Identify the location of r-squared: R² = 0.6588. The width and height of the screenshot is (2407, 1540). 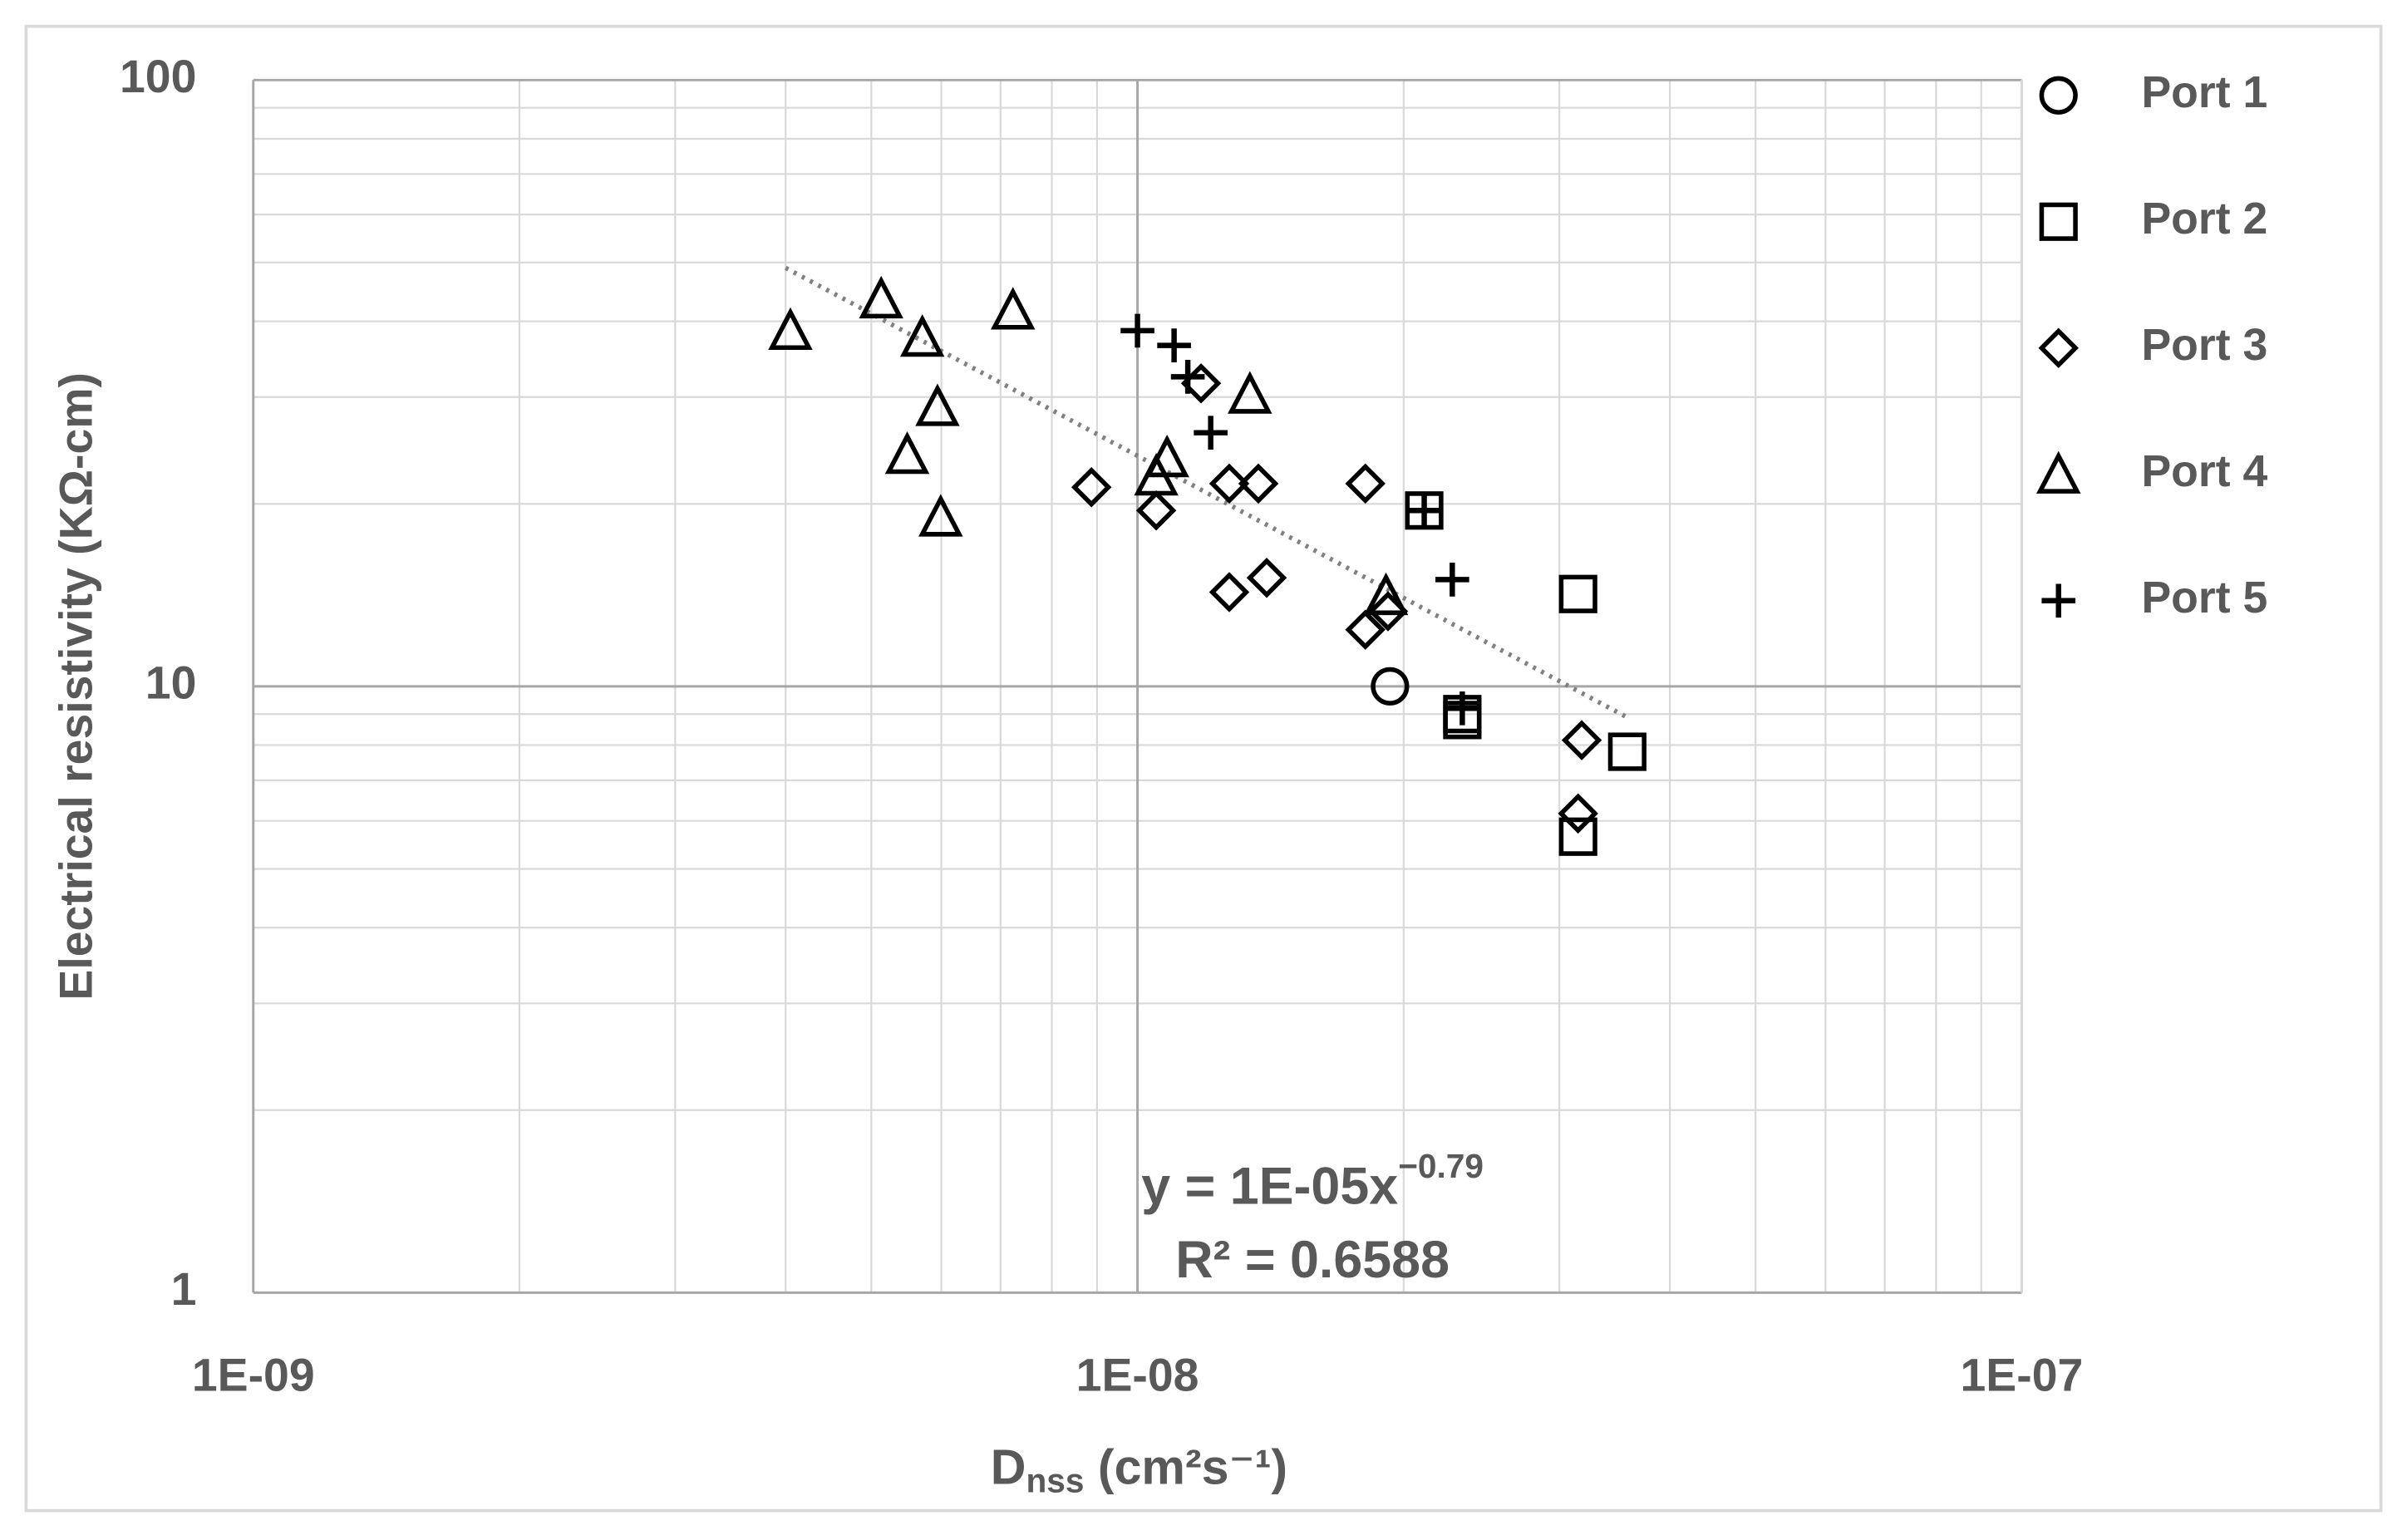
(1312, 1260).